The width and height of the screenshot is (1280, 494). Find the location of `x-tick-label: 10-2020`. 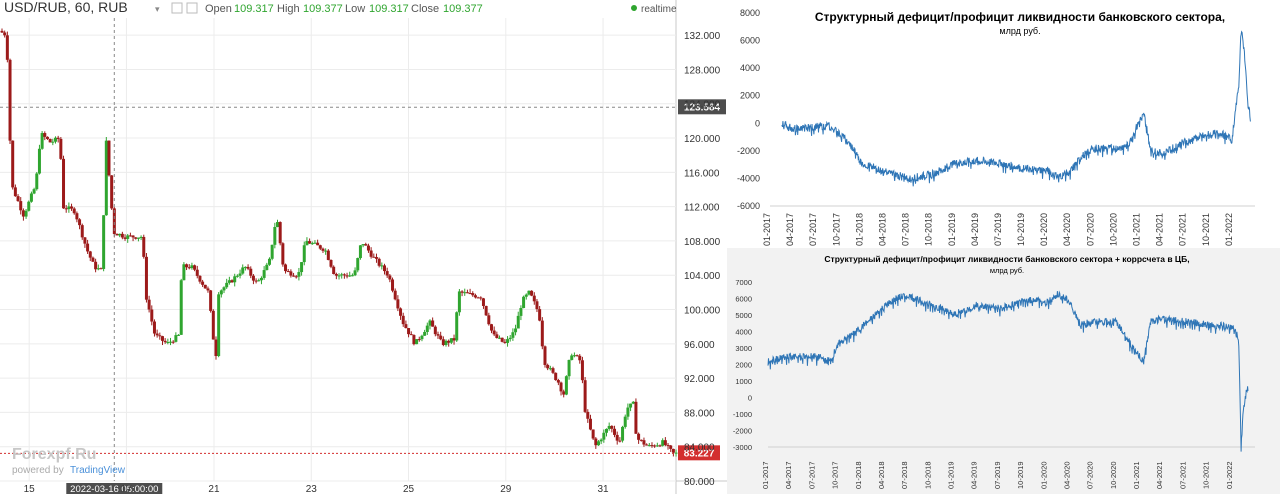

x-tick-label: 10-2020 is located at coordinates (1113, 475).